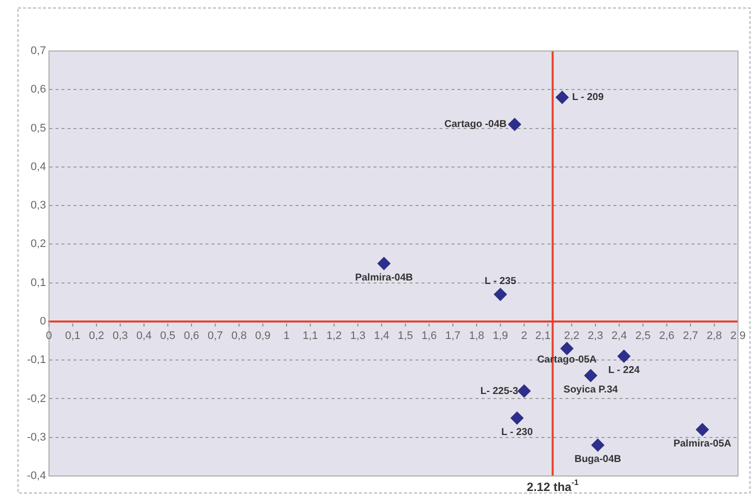 The image size is (756, 496). What do you see at coordinates (517, 432) in the screenshot?
I see `series-label: L - 230` at bounding box center [517, 432].